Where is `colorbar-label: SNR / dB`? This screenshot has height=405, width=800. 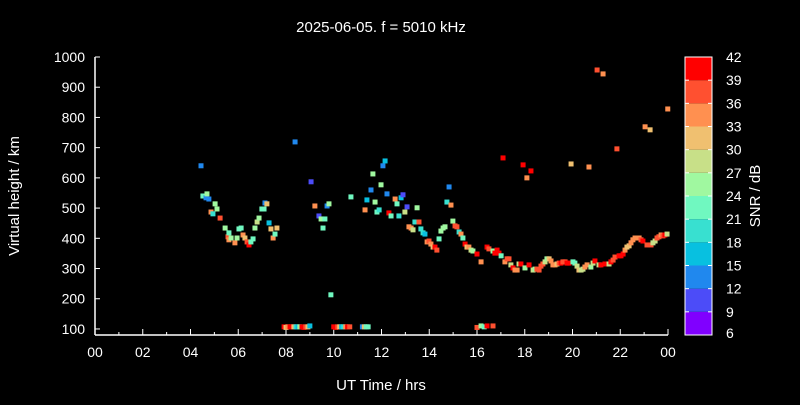
colorbar-label: SNR / dB is located at coordinates (755, 196).